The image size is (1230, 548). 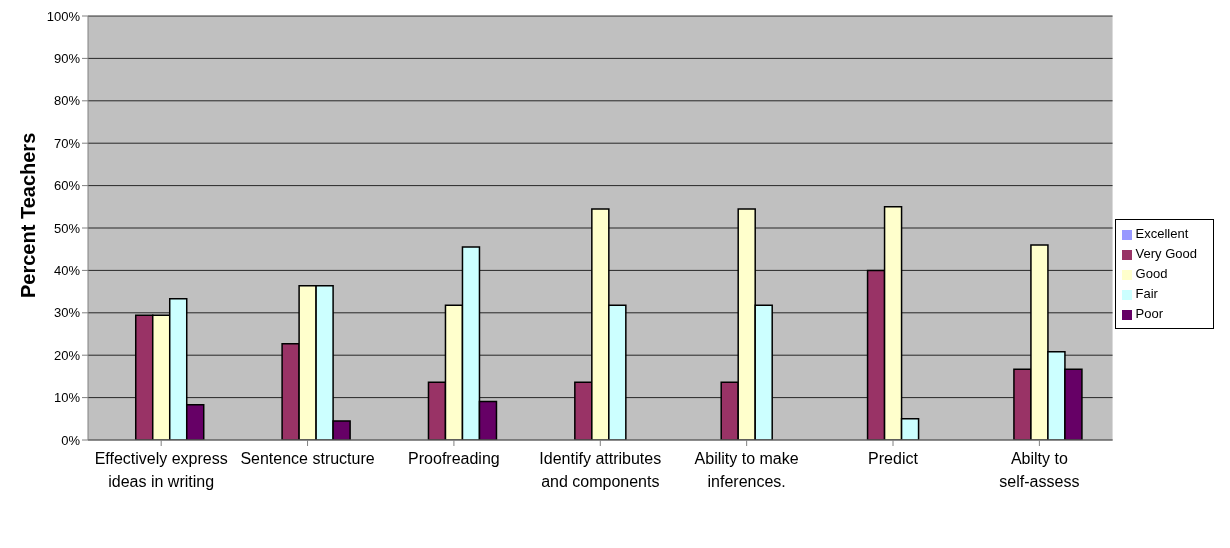 What do you see at coordinates (67, 398) in the screenshot?
I see `y-tick-label: 10%` at bounding box center [67, 398].